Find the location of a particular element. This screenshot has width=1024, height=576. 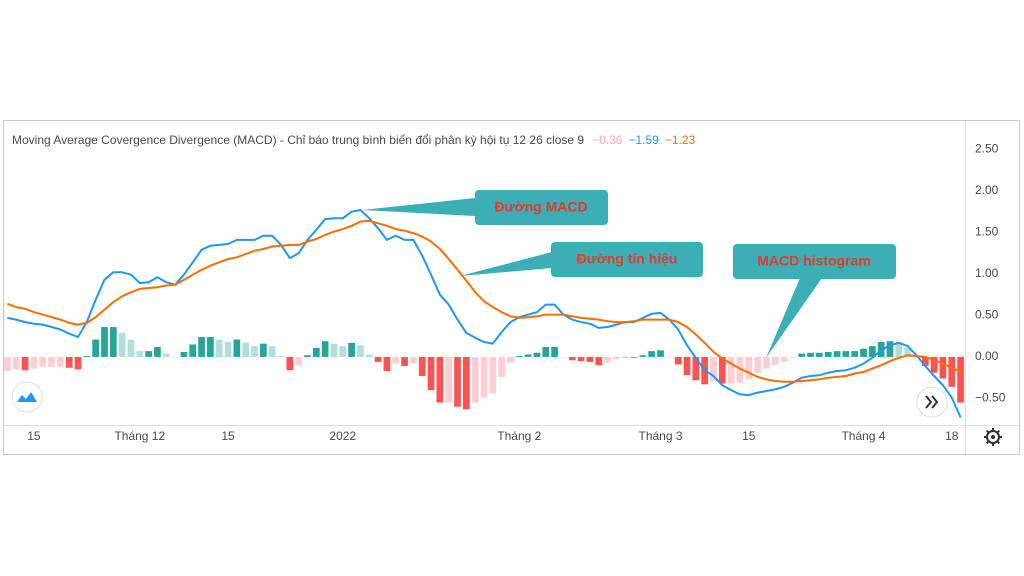

y-tick-label: 2.50 is located at coordinates (987, 149).